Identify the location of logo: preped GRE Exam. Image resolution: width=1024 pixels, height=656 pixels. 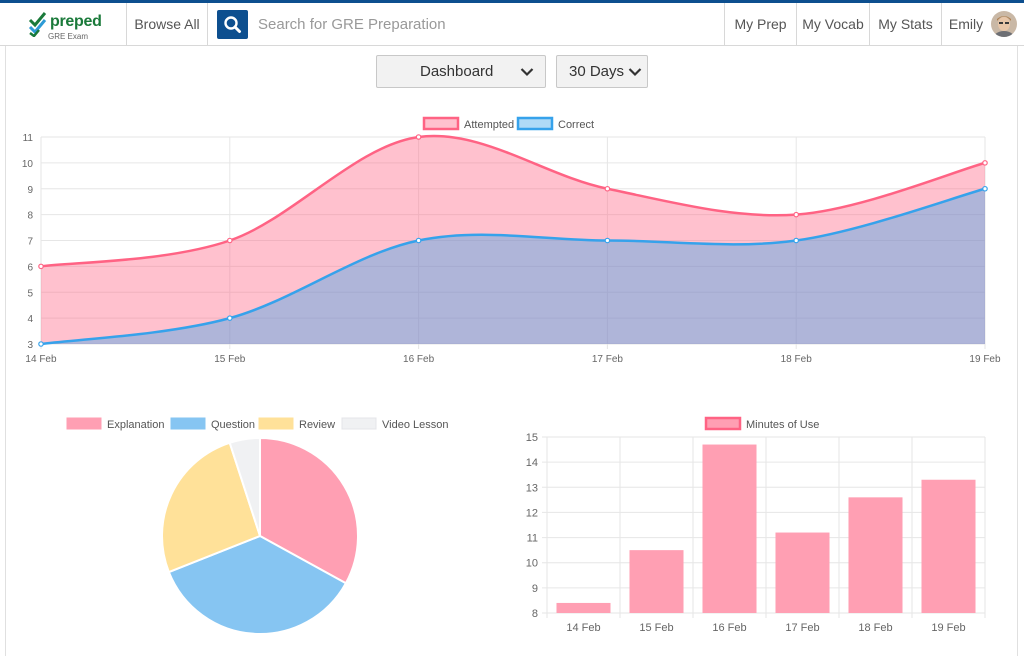
(77, 26).